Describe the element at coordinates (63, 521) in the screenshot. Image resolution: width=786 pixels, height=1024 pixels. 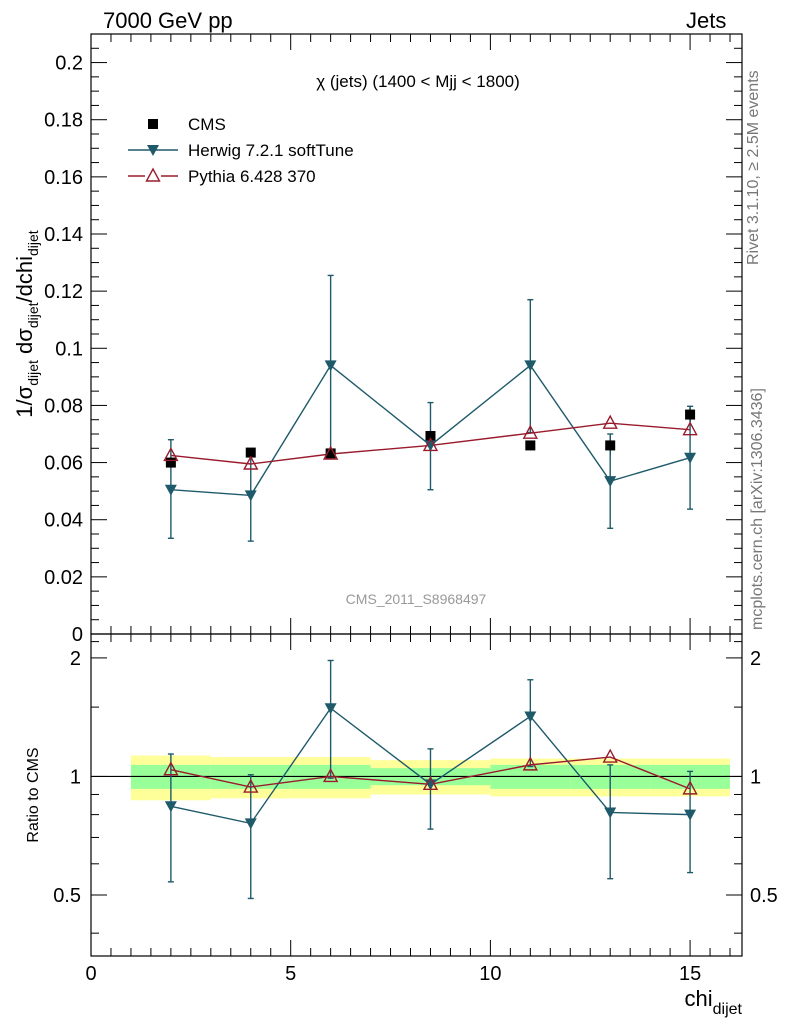
I see `y-tick-label: 0.04` at that location.